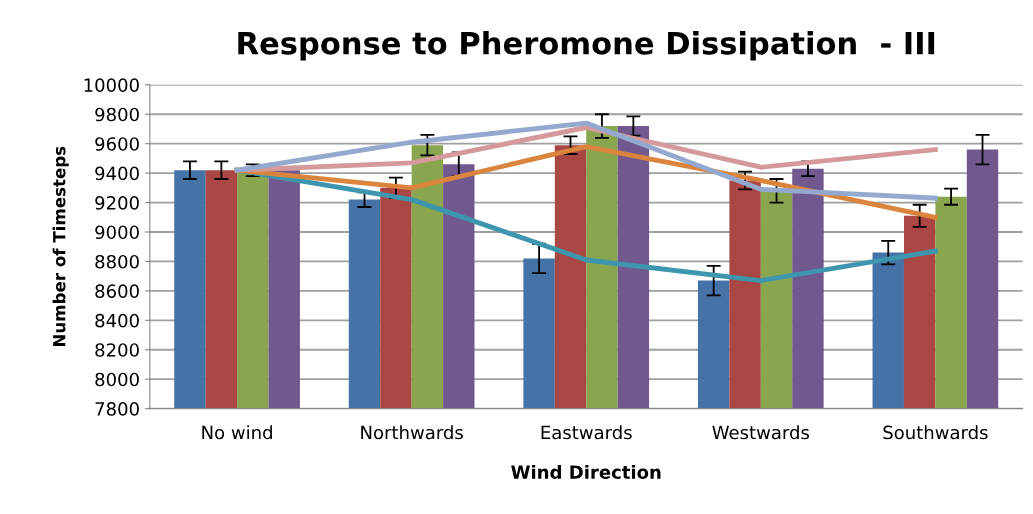 Image resolution: width=1033 pixels, height=514 pixels. Describe the element at coordinates (117, 144) in the screenshot. I see `y-tick-label: 9600` at that location.